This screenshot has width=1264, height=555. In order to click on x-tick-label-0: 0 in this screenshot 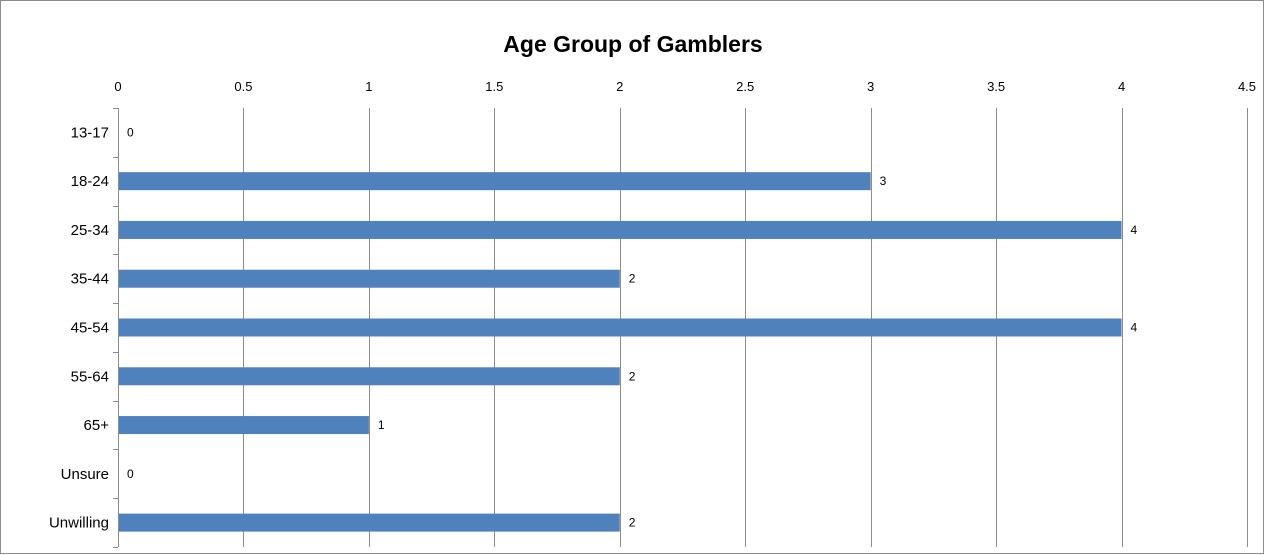, I will do `click(117, 86)`.